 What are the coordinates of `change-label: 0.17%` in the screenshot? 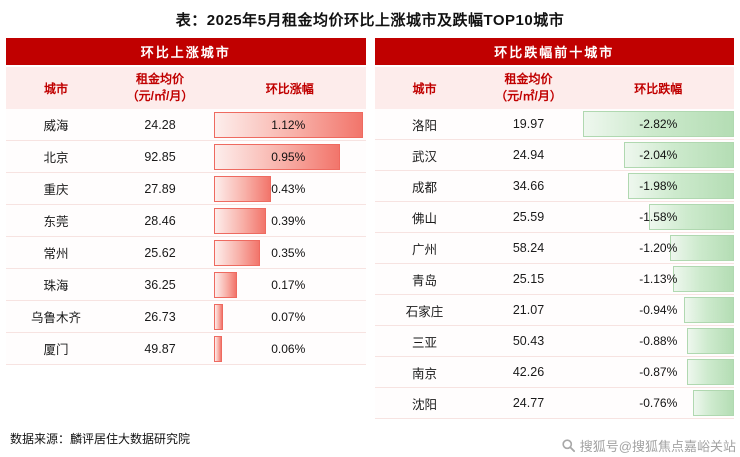 It's located at (288, 284).